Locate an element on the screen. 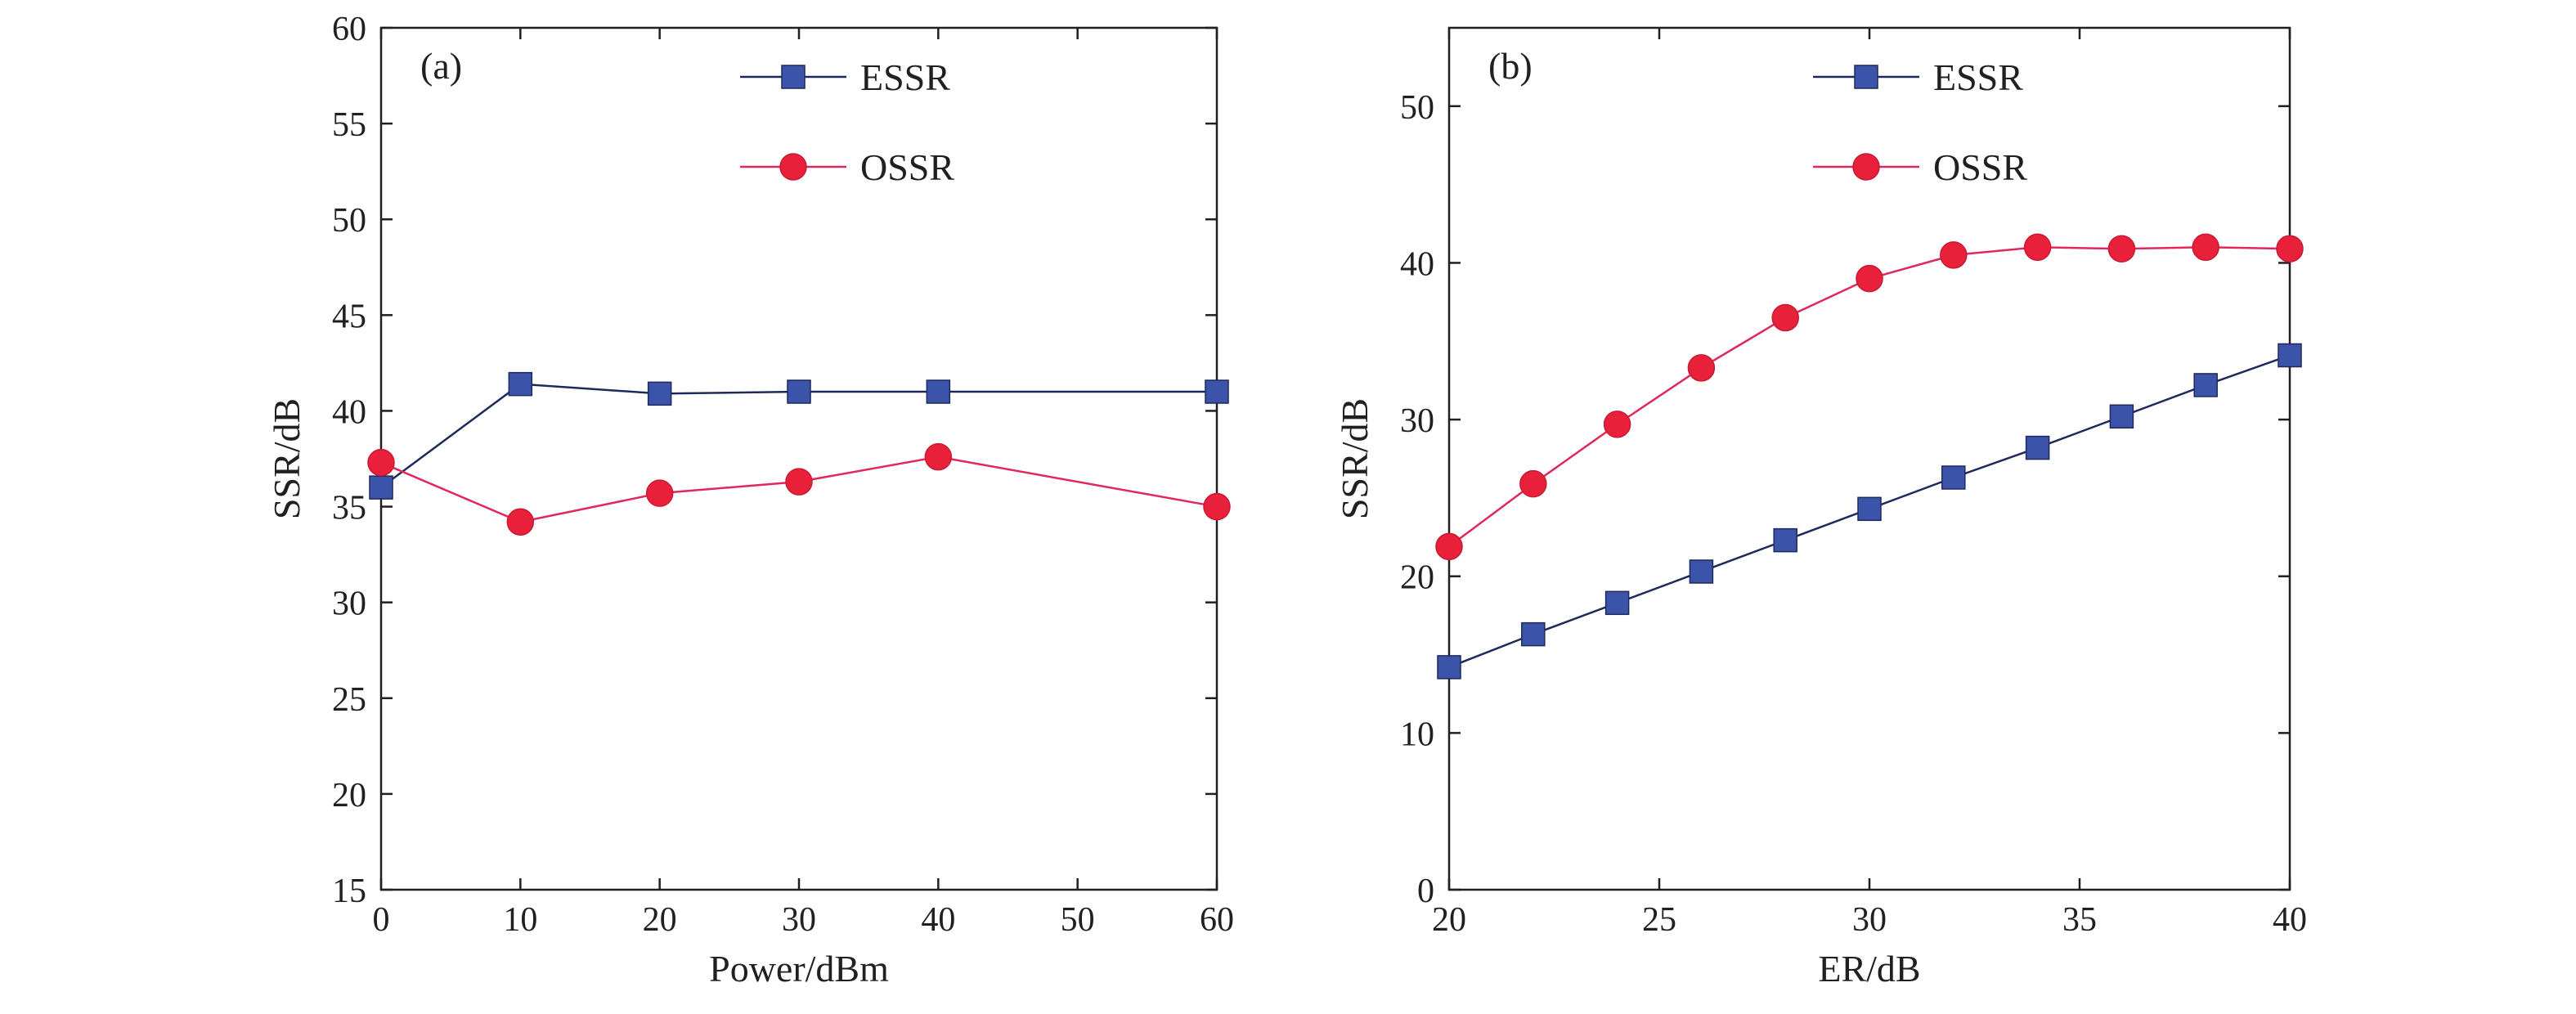 The image size is (2576, 1014). x-tick-label: 25 is located at coordinates (1659, 920).